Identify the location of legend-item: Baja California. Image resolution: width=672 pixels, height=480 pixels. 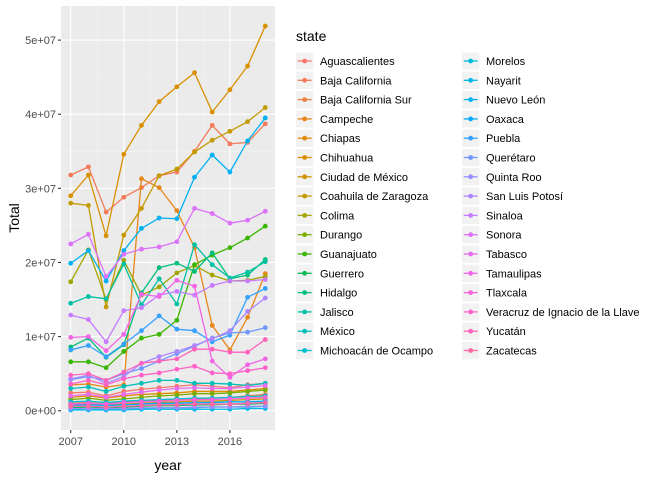
(344, 80).